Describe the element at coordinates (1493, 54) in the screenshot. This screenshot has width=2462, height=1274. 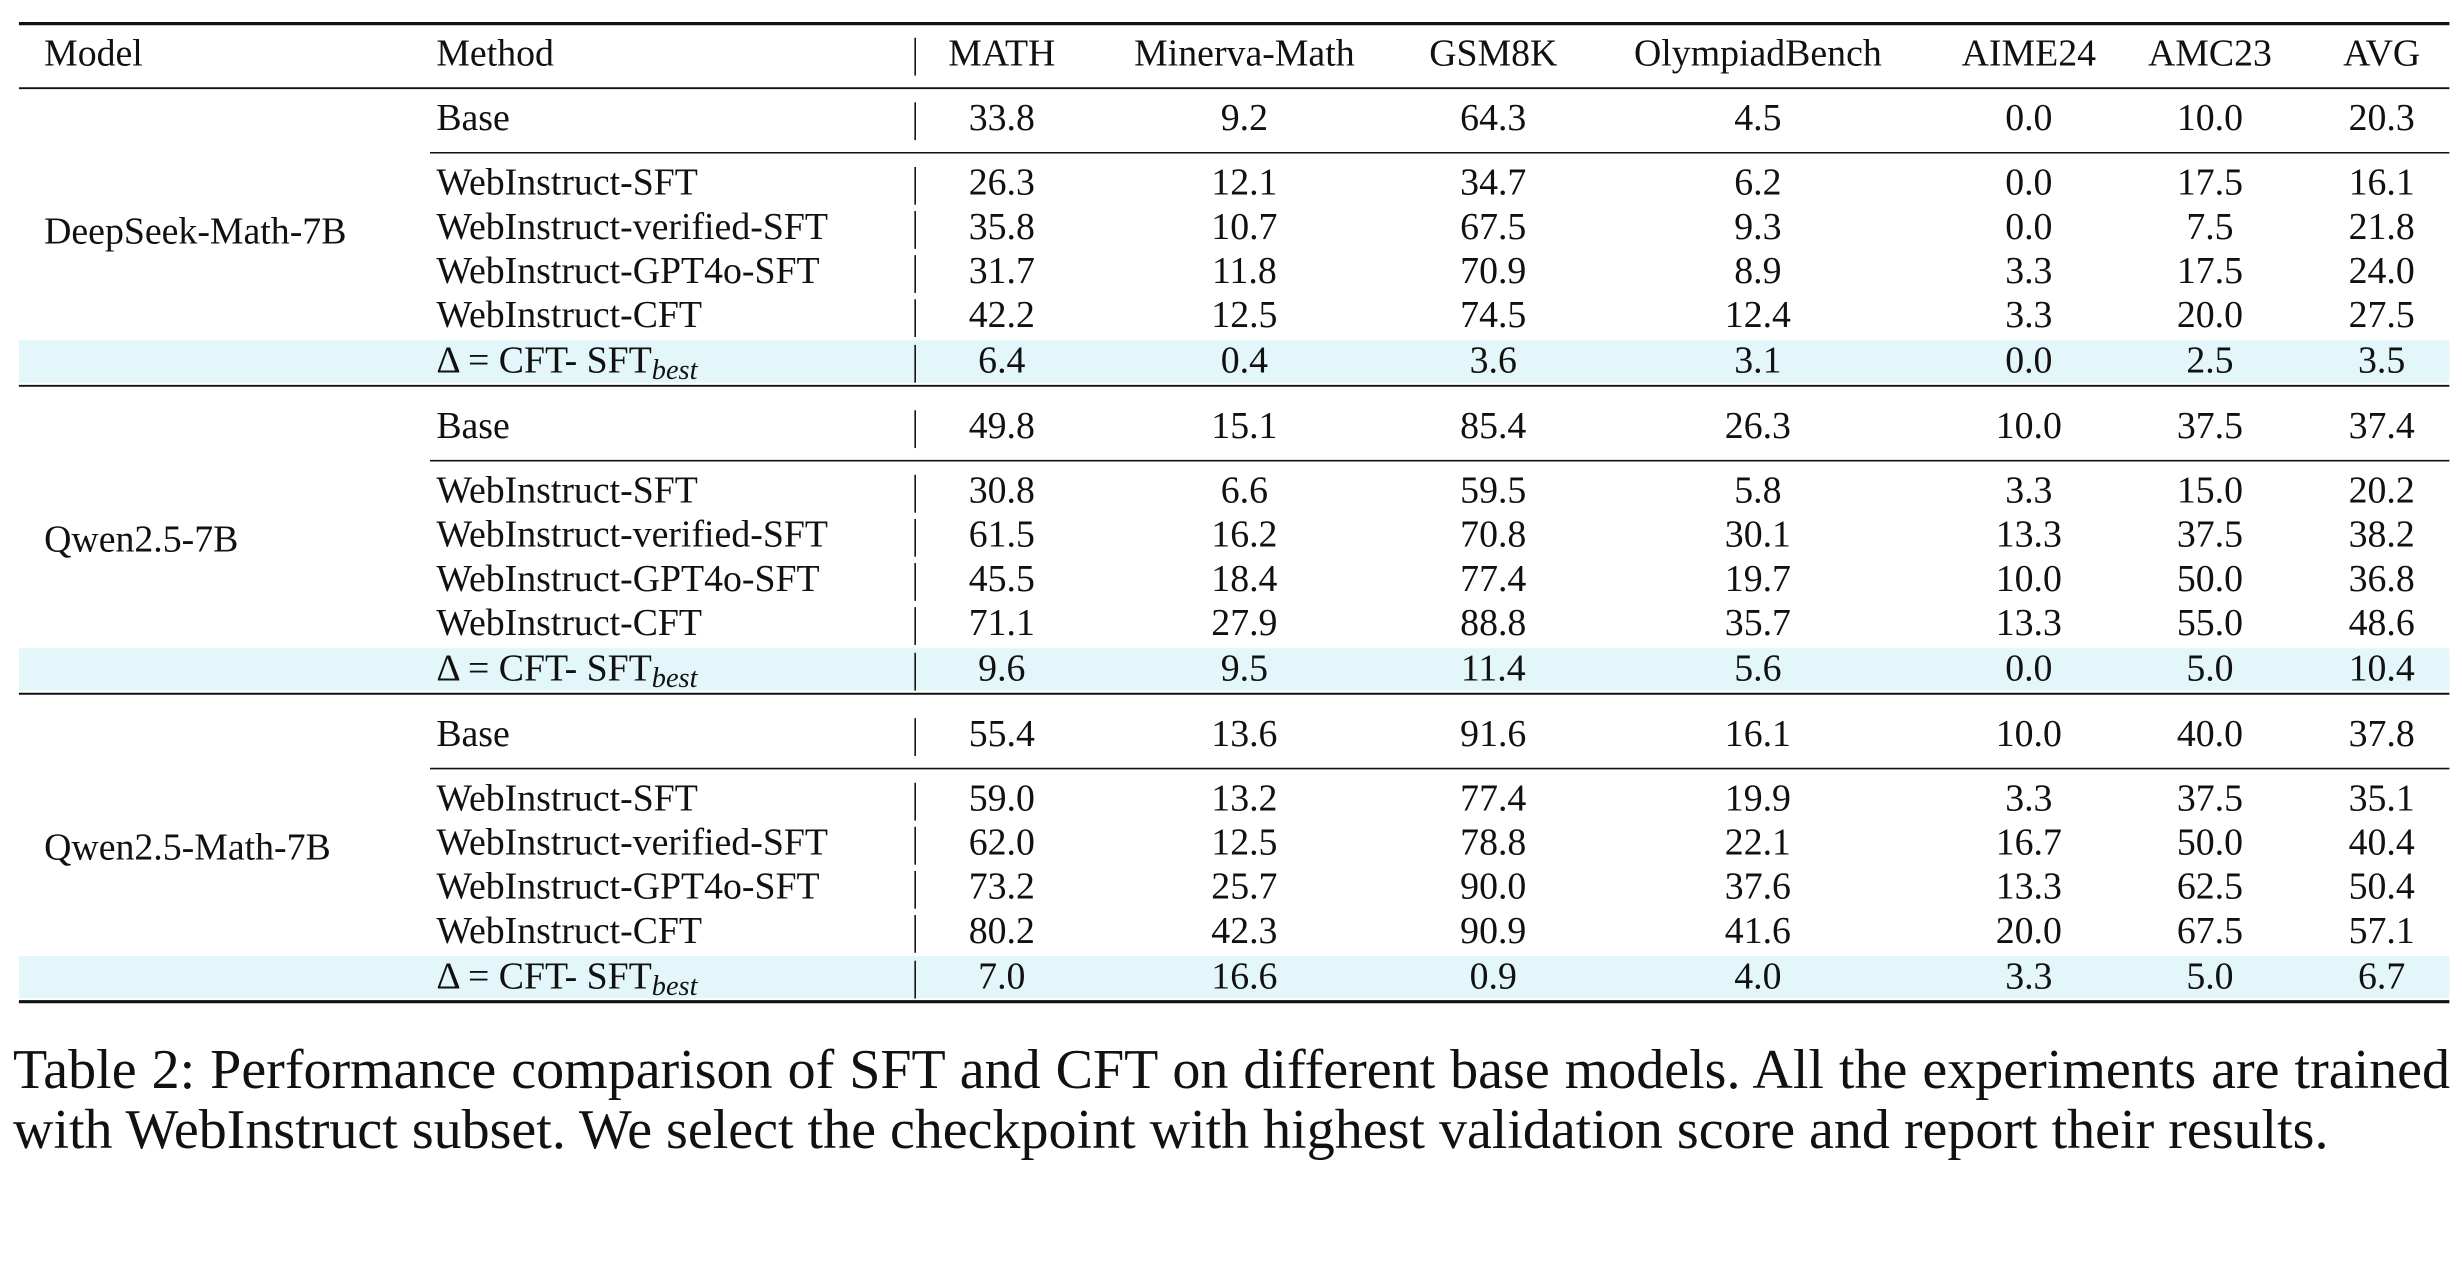
I see `column-header: GSM8K` at that location.